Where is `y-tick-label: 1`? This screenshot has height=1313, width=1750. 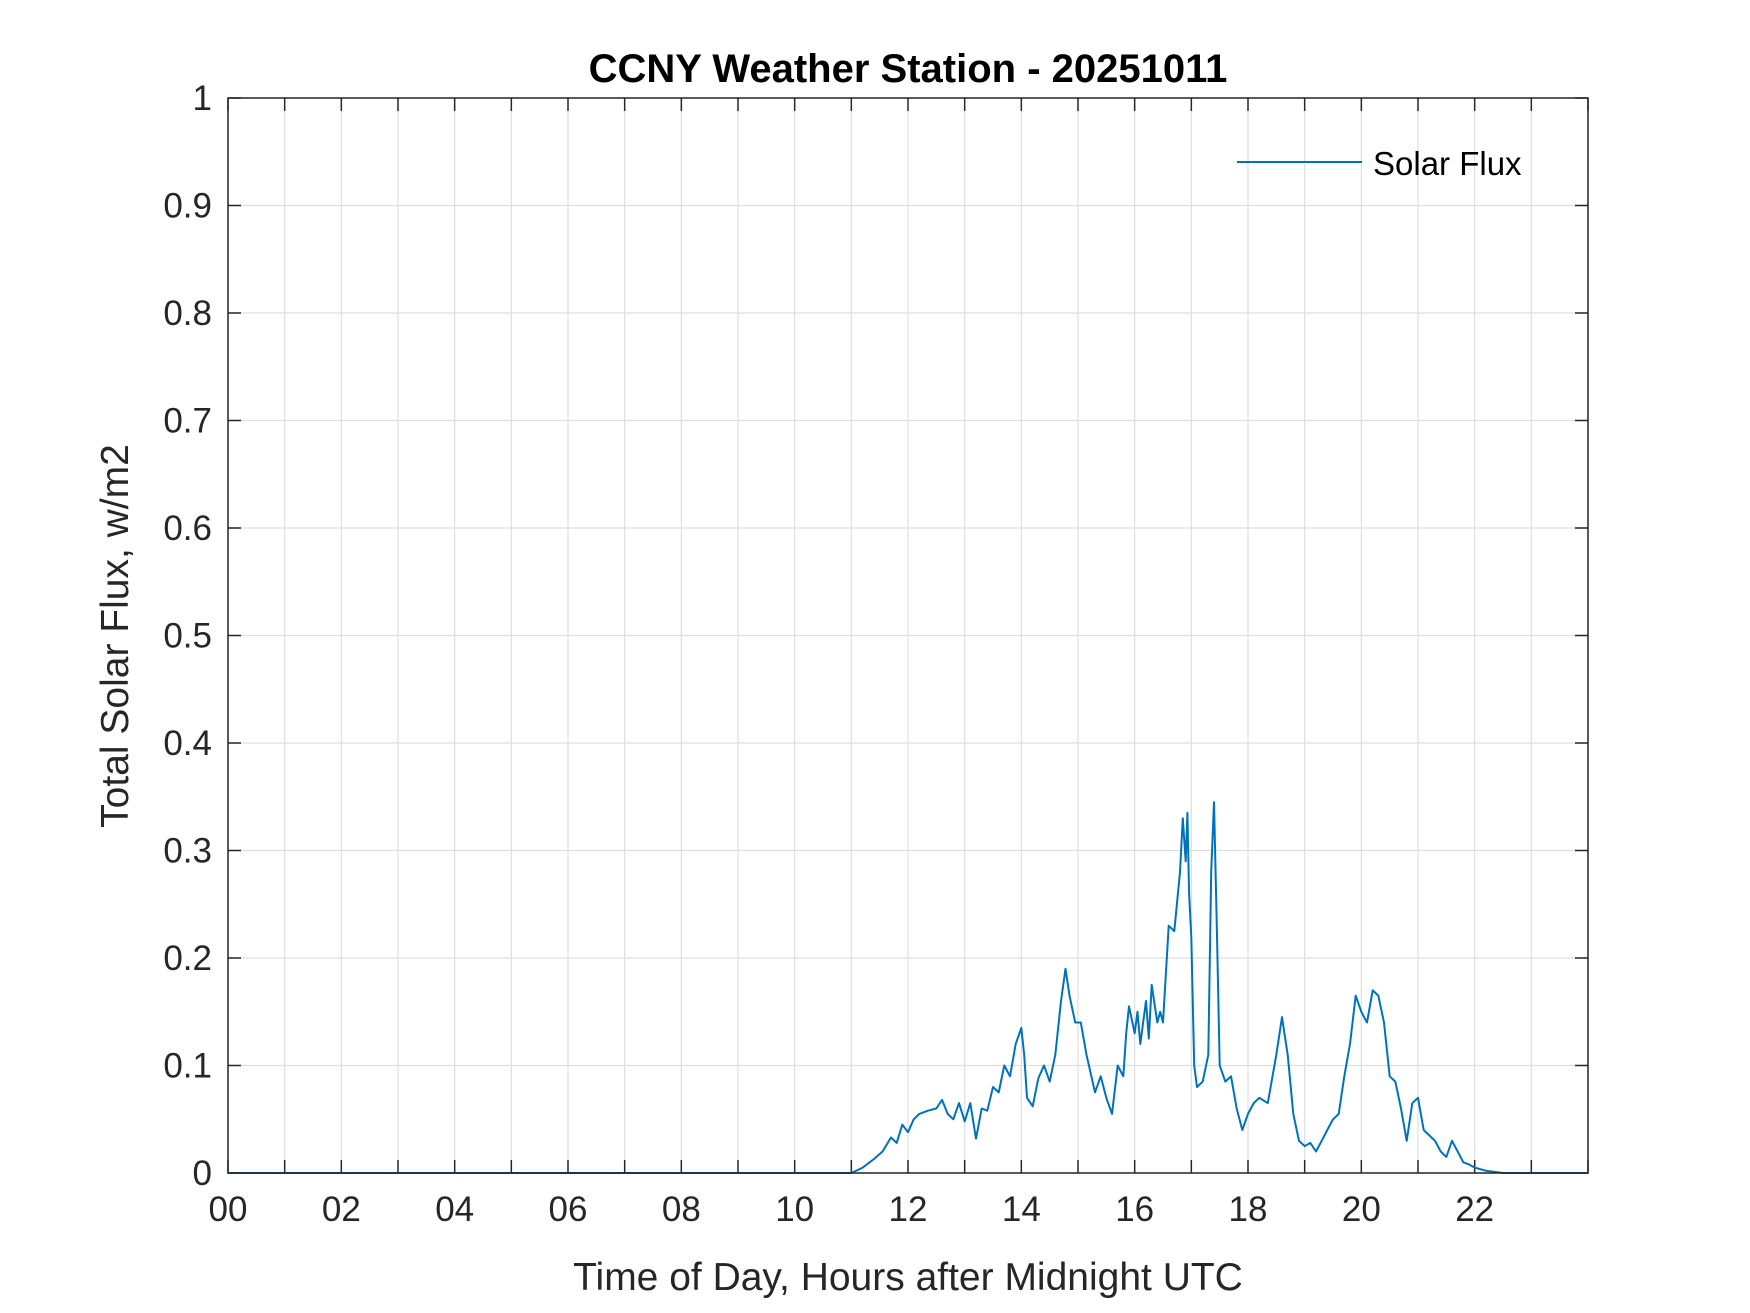
y-tick-label: 1 is located at coordinates (202, 98).